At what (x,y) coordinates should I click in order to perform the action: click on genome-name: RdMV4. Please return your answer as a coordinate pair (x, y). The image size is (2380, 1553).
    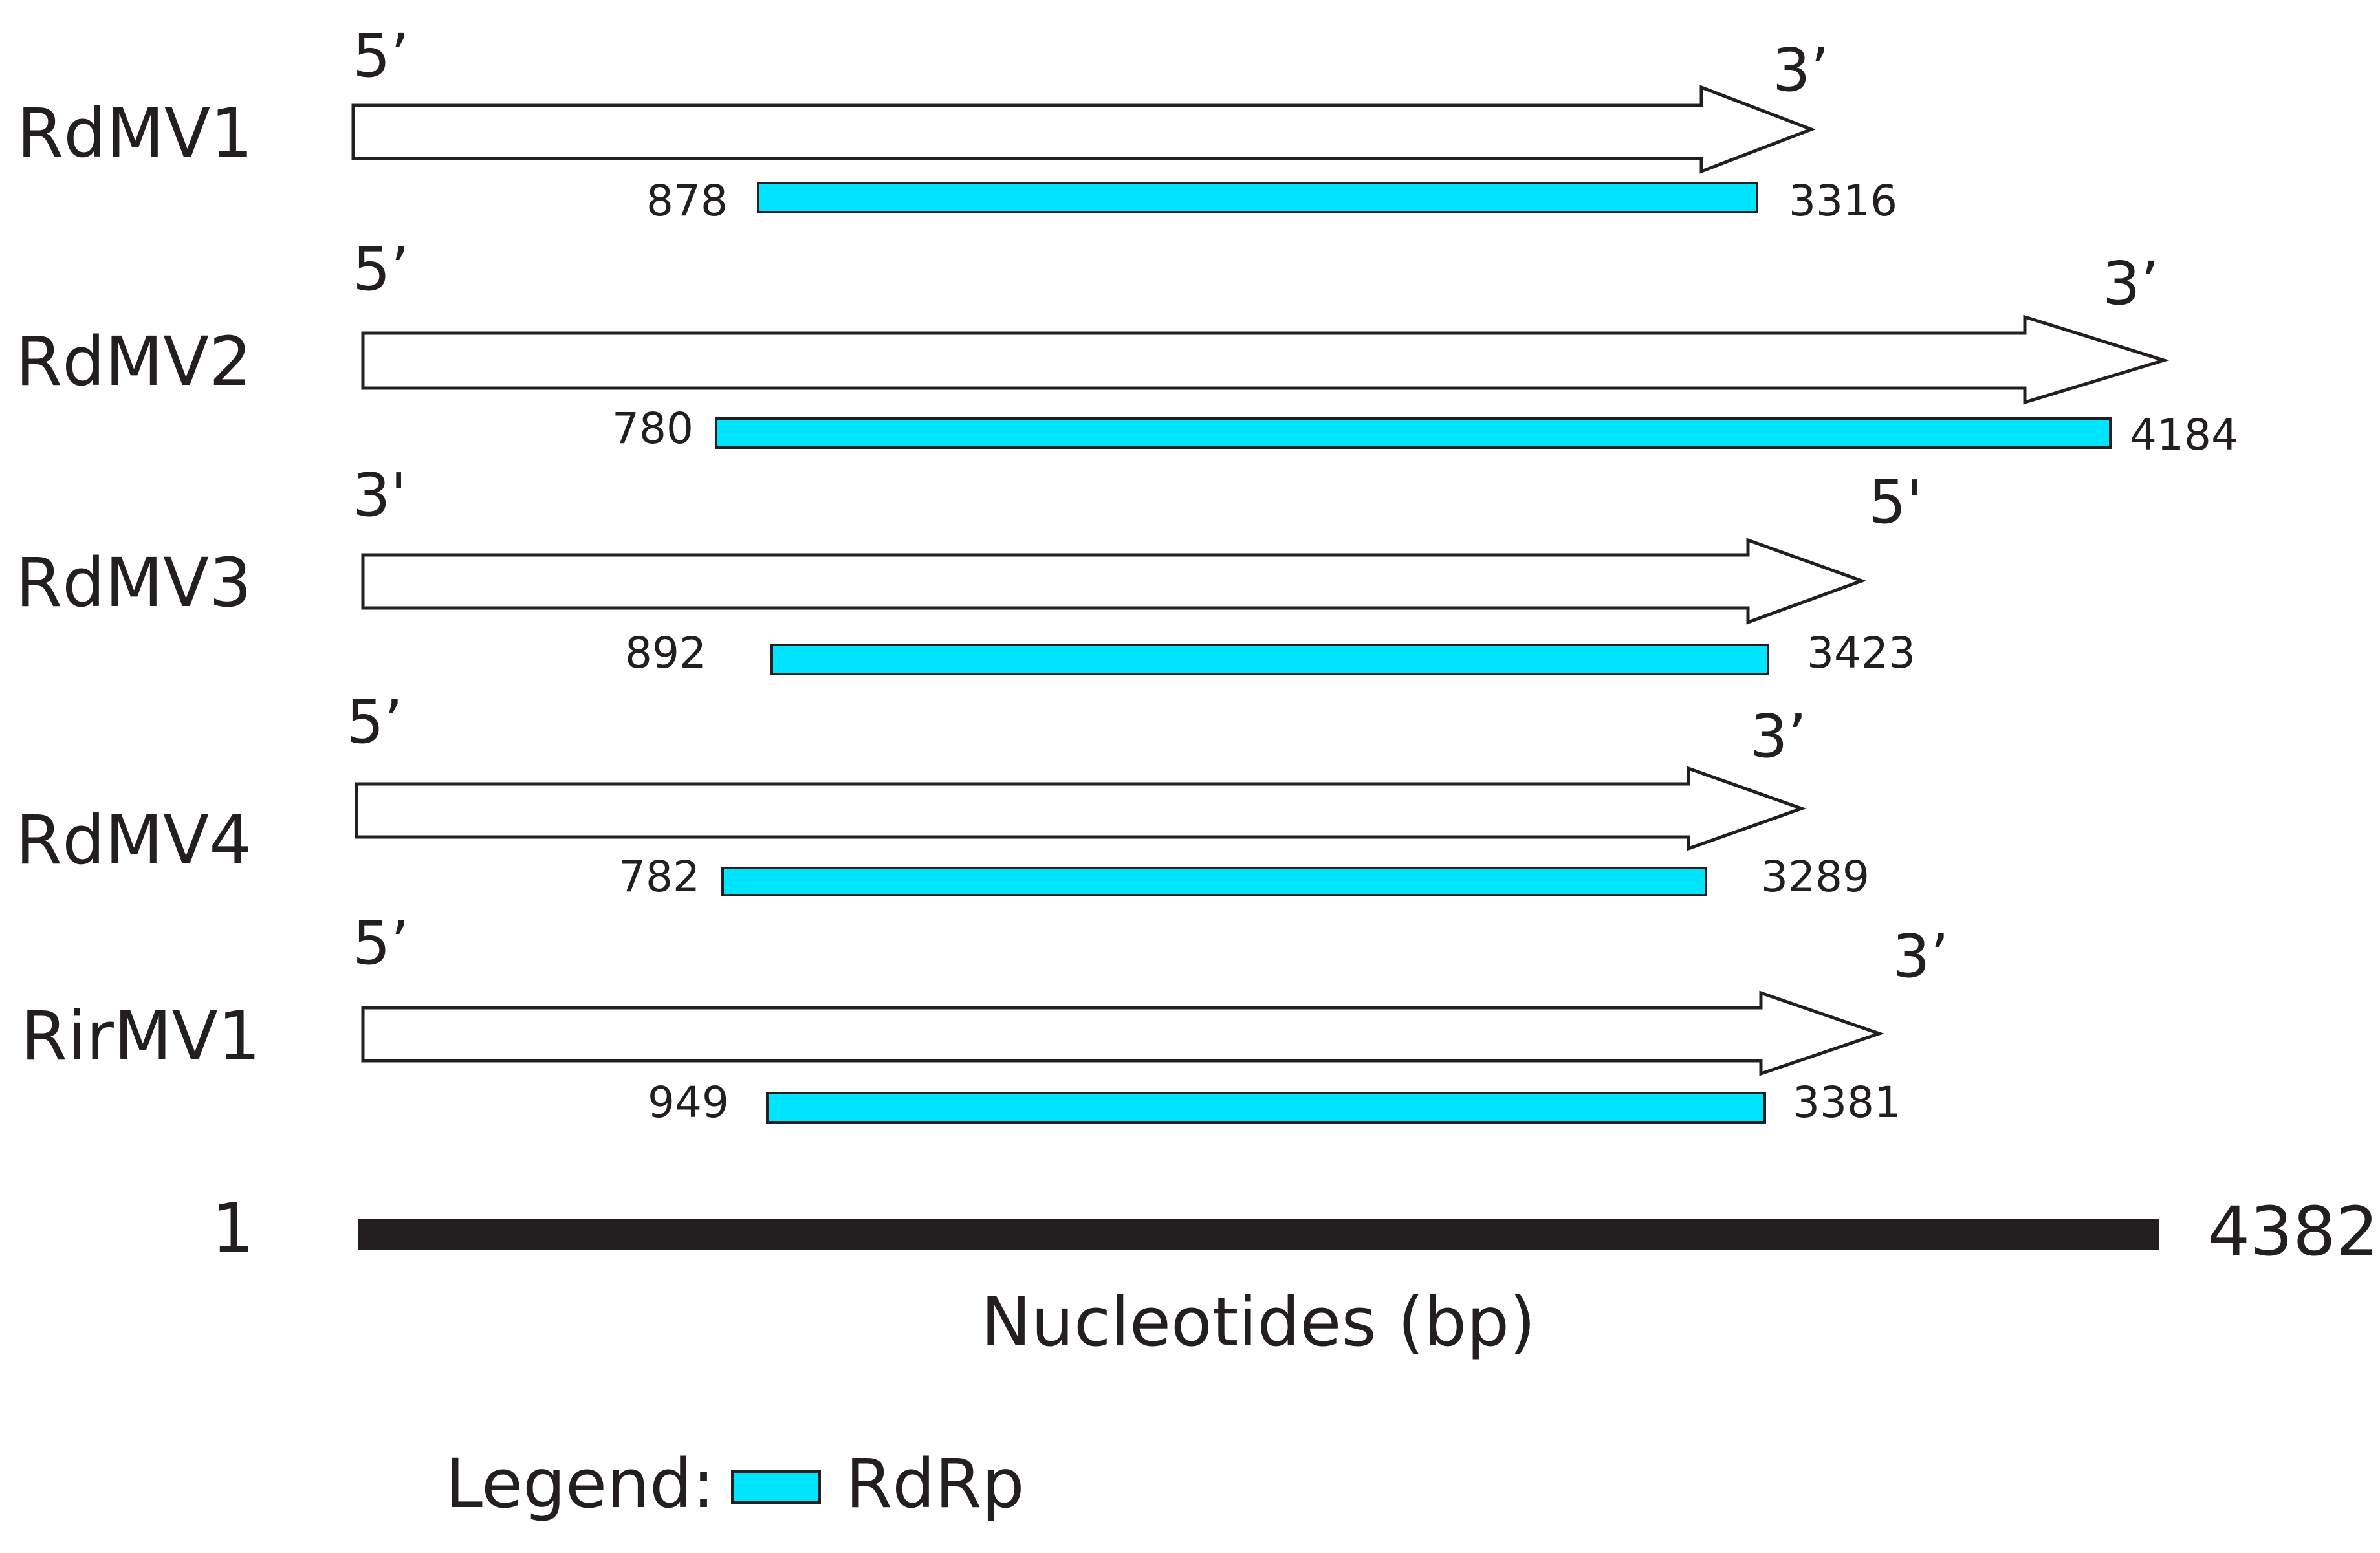
    Looking at the image, I should click on (134, 840).